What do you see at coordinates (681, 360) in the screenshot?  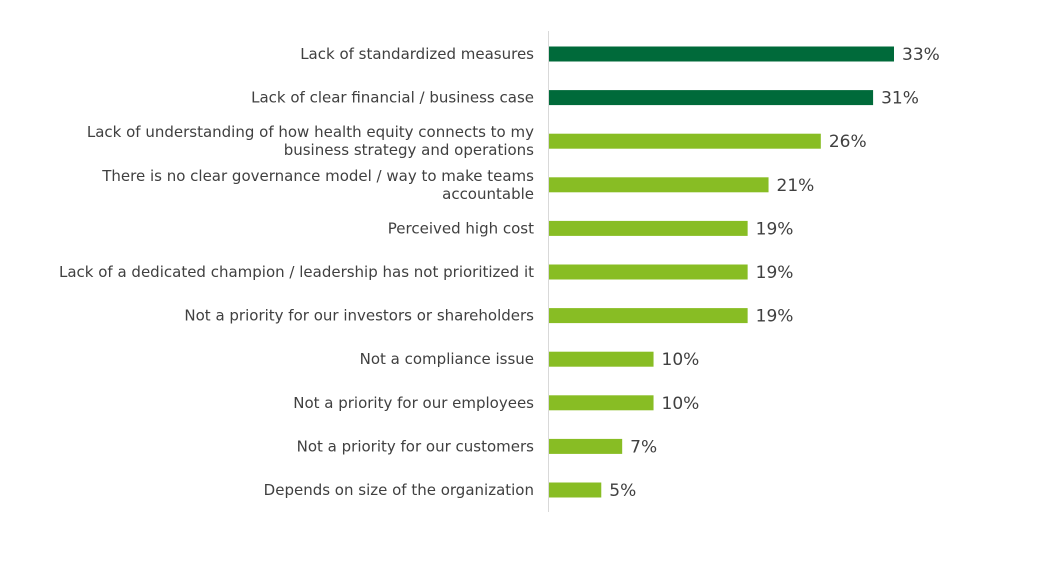 I see `value-label-8: 10%` at bounding box center [681, 360].